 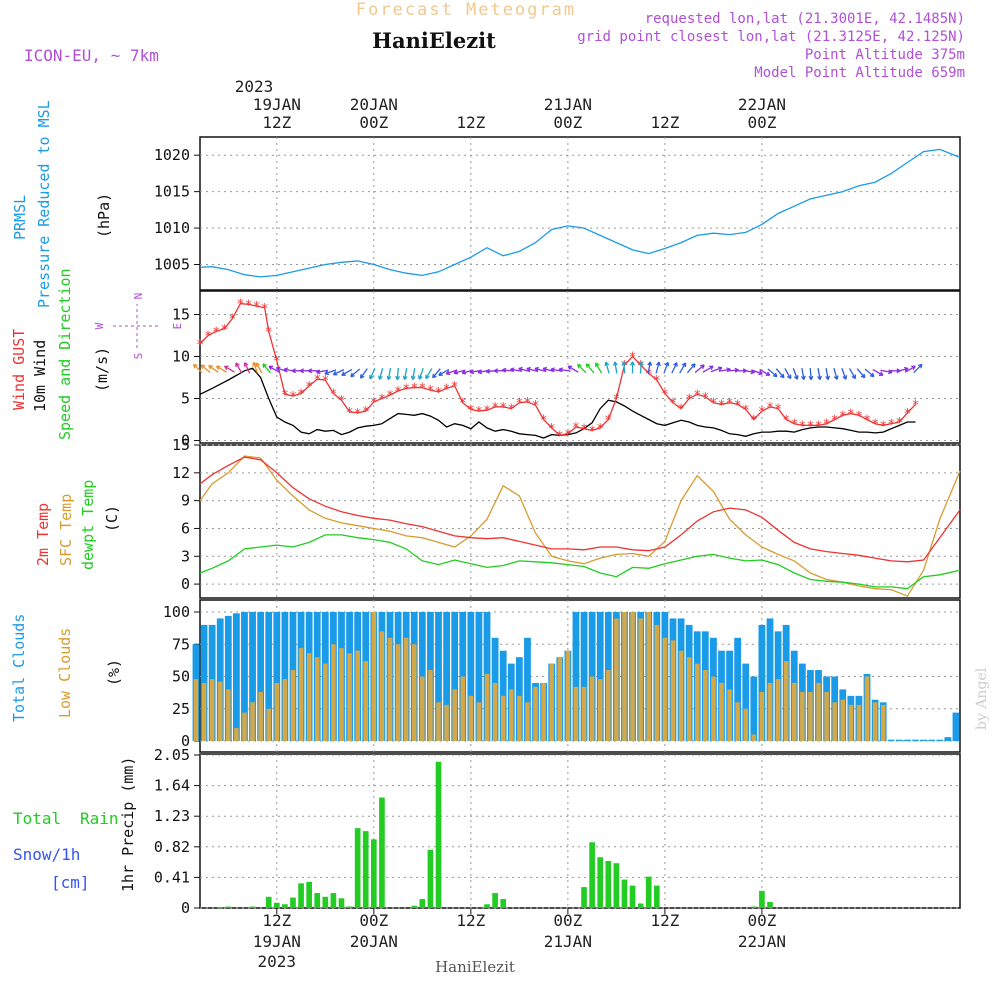 I want to click on temp-dew-label: dewpt Temp, so click(x=88, y=525).